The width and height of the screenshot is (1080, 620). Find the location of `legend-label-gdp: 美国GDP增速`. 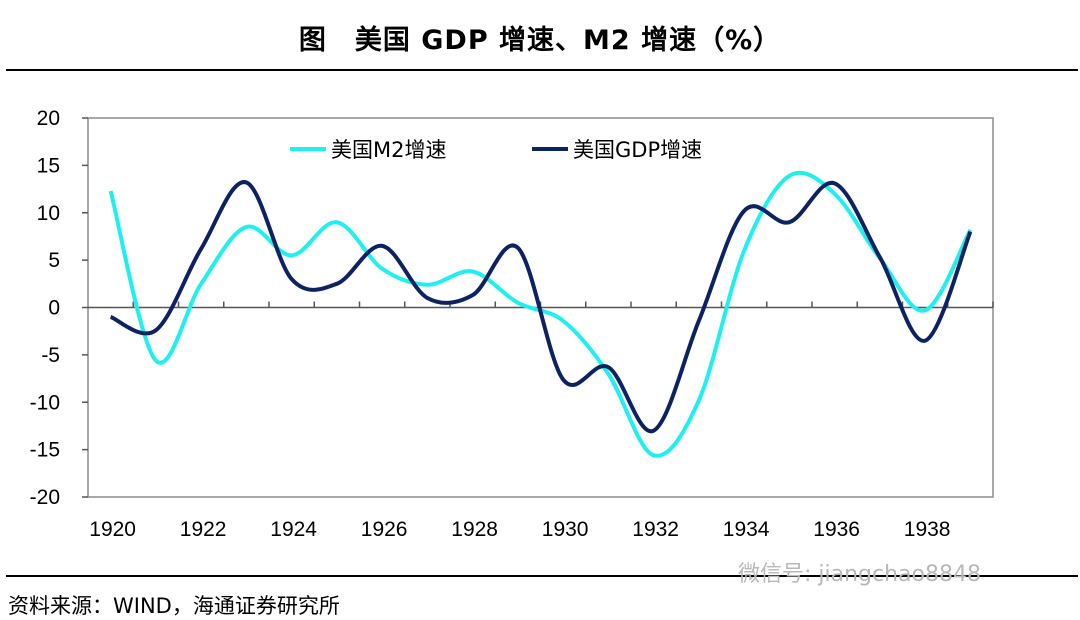

legend-label-gdp: 美国GDP增速 is located at coordinates (637, 150).